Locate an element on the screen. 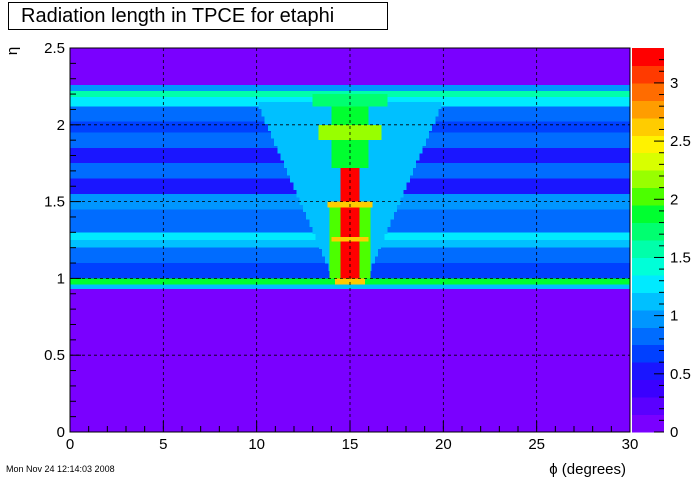 The height and width of the screenshot is (480, 700). colorbar-tick-label: 0.5 is located at coordinates (680, 374).